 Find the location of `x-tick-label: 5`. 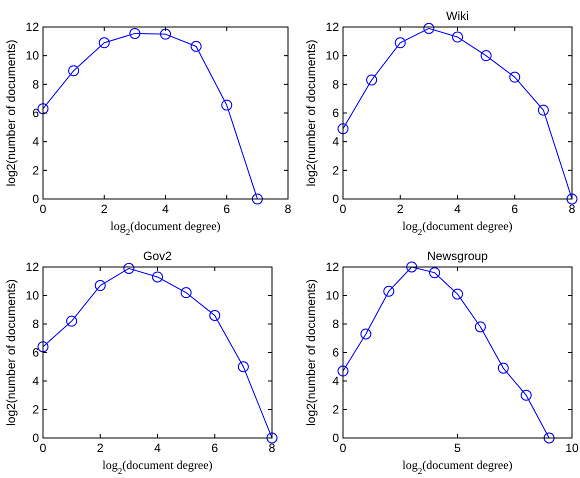

x-tick-label: 5 is located at coordinates (458, 448).